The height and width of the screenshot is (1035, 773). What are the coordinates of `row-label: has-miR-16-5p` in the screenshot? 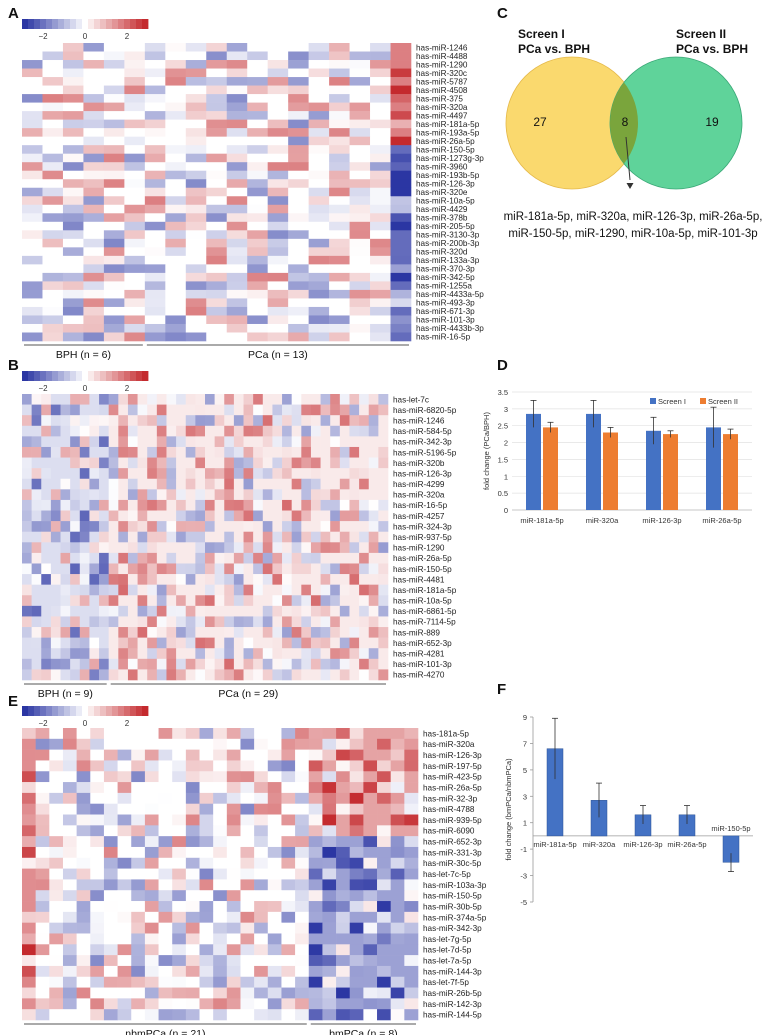 It's located at (420, 505).